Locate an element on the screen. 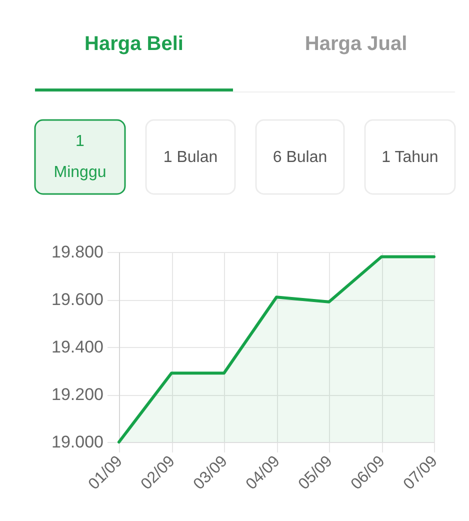 The height and width of the screenshot is (521, 469). y-tick-label: 19.800 is located at coordinates (78, 252).